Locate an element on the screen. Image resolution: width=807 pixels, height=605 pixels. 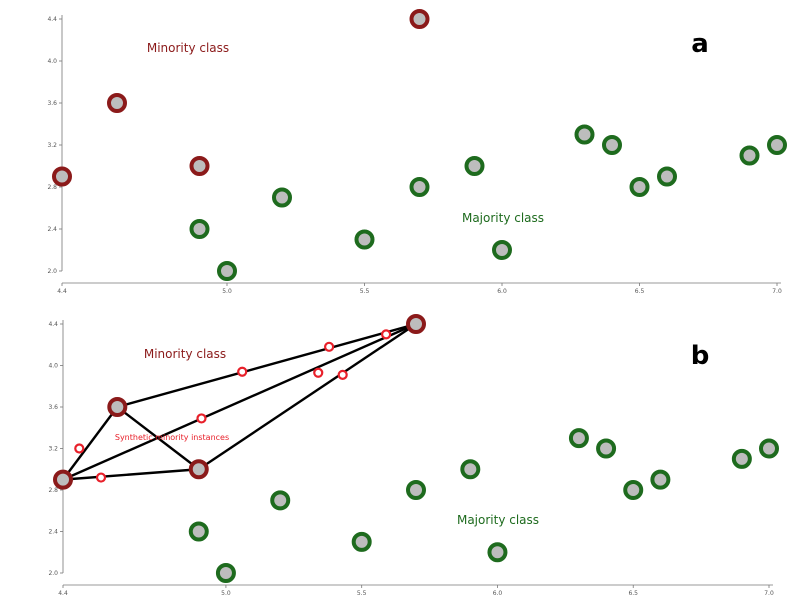
synthetic-instances-label: Synthetic minority instances is located at coordinates (172, 437).